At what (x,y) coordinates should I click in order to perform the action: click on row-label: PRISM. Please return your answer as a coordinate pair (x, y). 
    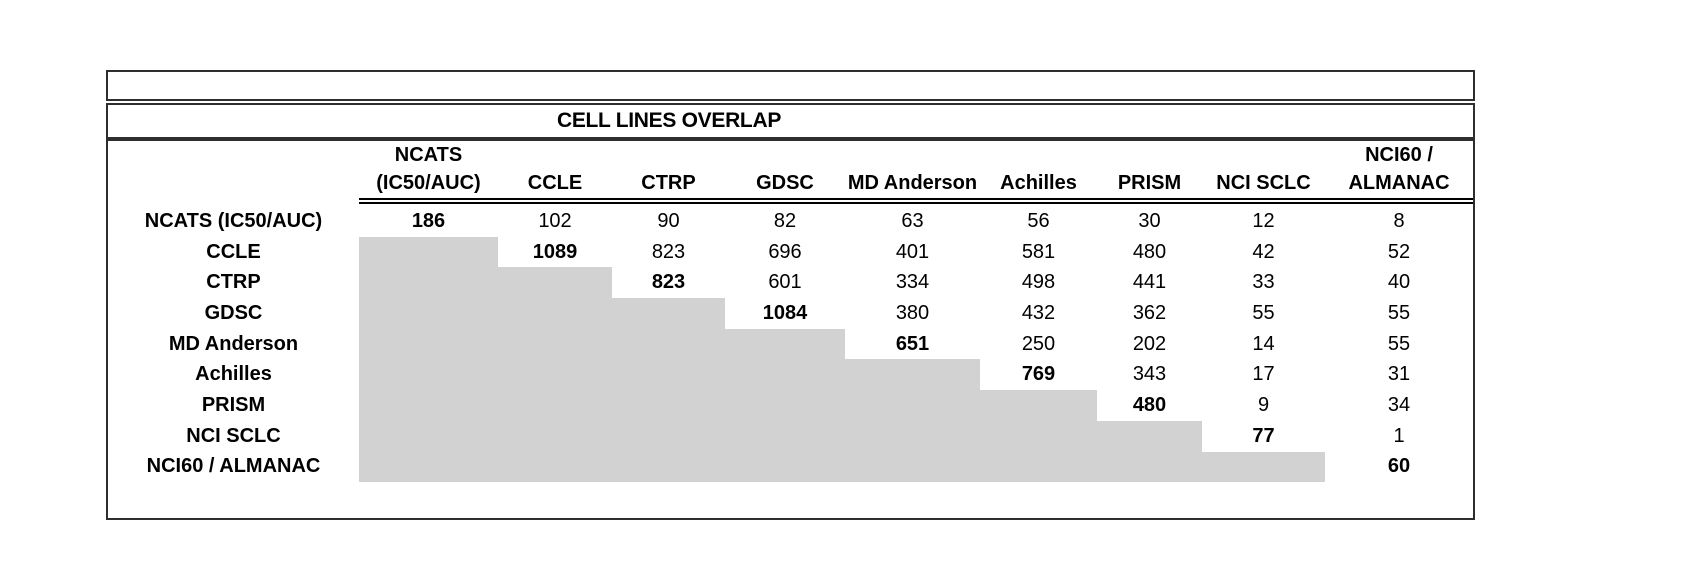
    Looking at the image, I should click on (233, 404).